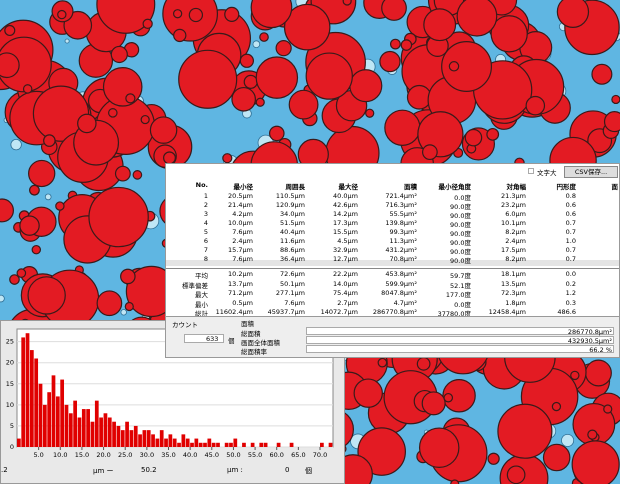  I want to click on area-value: 286770.8µm², so click(589, 332).